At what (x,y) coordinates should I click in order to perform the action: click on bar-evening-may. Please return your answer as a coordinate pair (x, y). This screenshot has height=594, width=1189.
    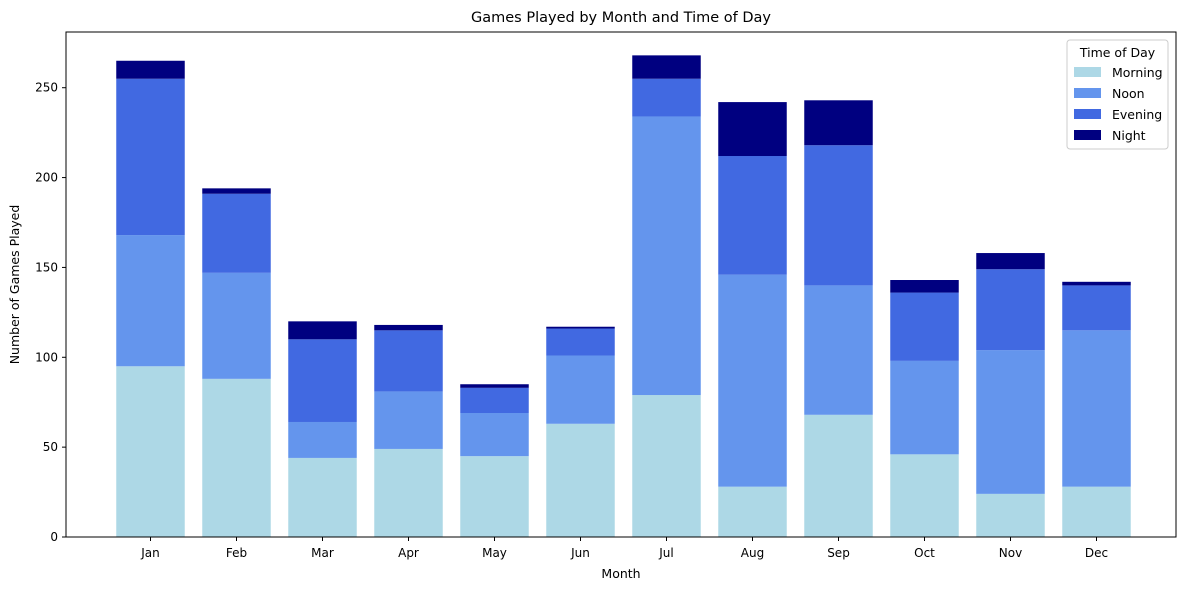
    Looking at the image, I should click on (494, 400).